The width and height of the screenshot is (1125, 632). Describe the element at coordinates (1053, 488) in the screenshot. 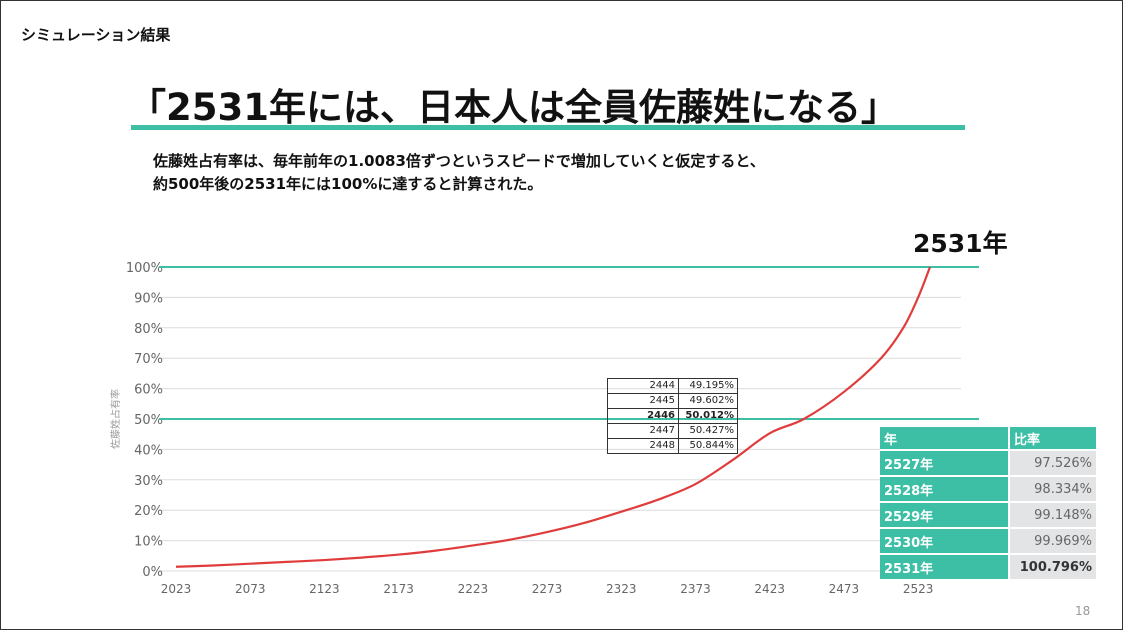

I see `result-value: 98.334%` at that location.